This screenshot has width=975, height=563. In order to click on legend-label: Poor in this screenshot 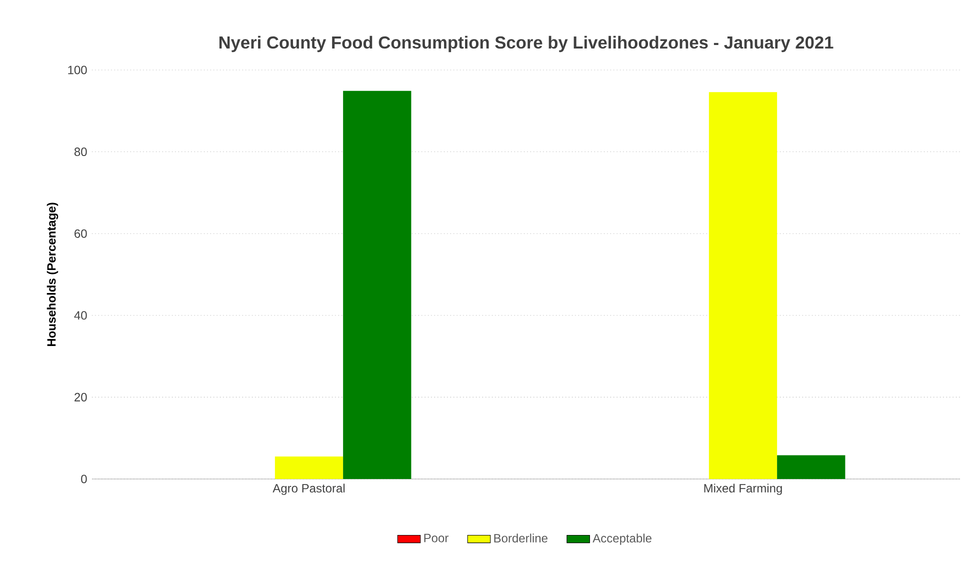, I will do `click(436, 538)`.